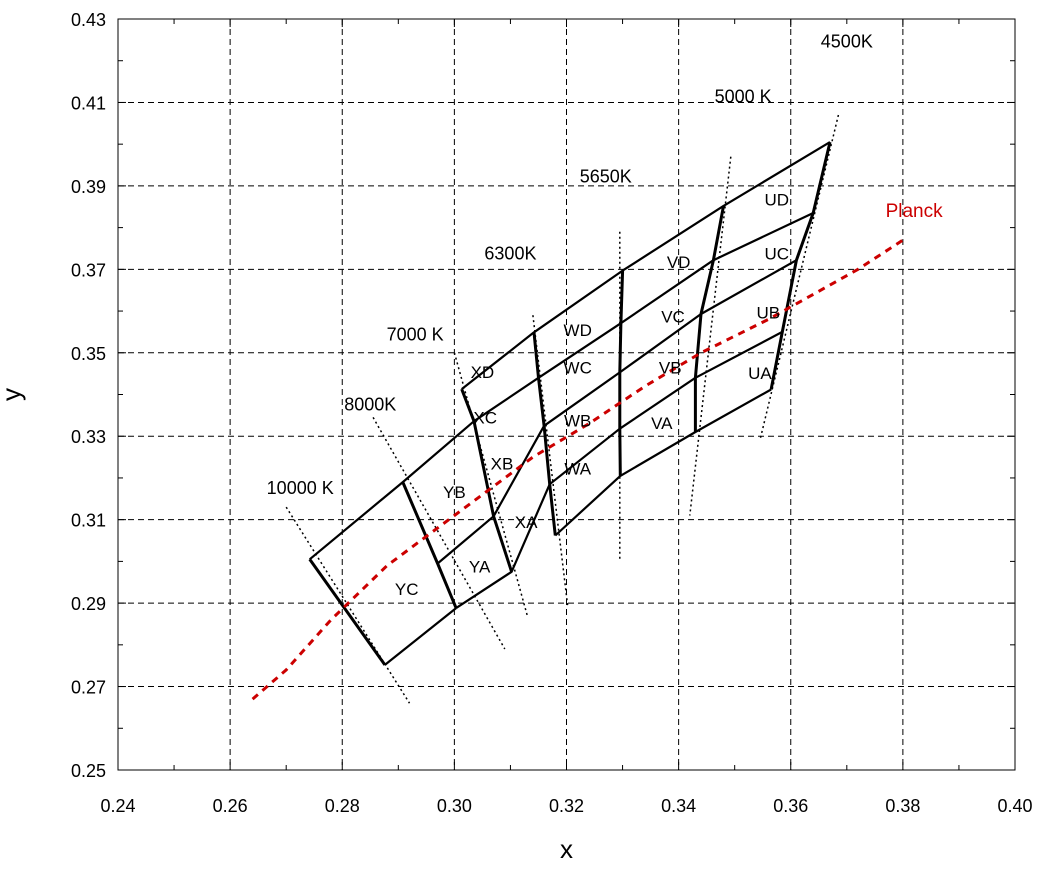 This screenshot has width=1043, height=872. What do you see at coordinates (577, 421) in the screenshot?
I see `bin-label: WB` at bounding box center [577, 421].